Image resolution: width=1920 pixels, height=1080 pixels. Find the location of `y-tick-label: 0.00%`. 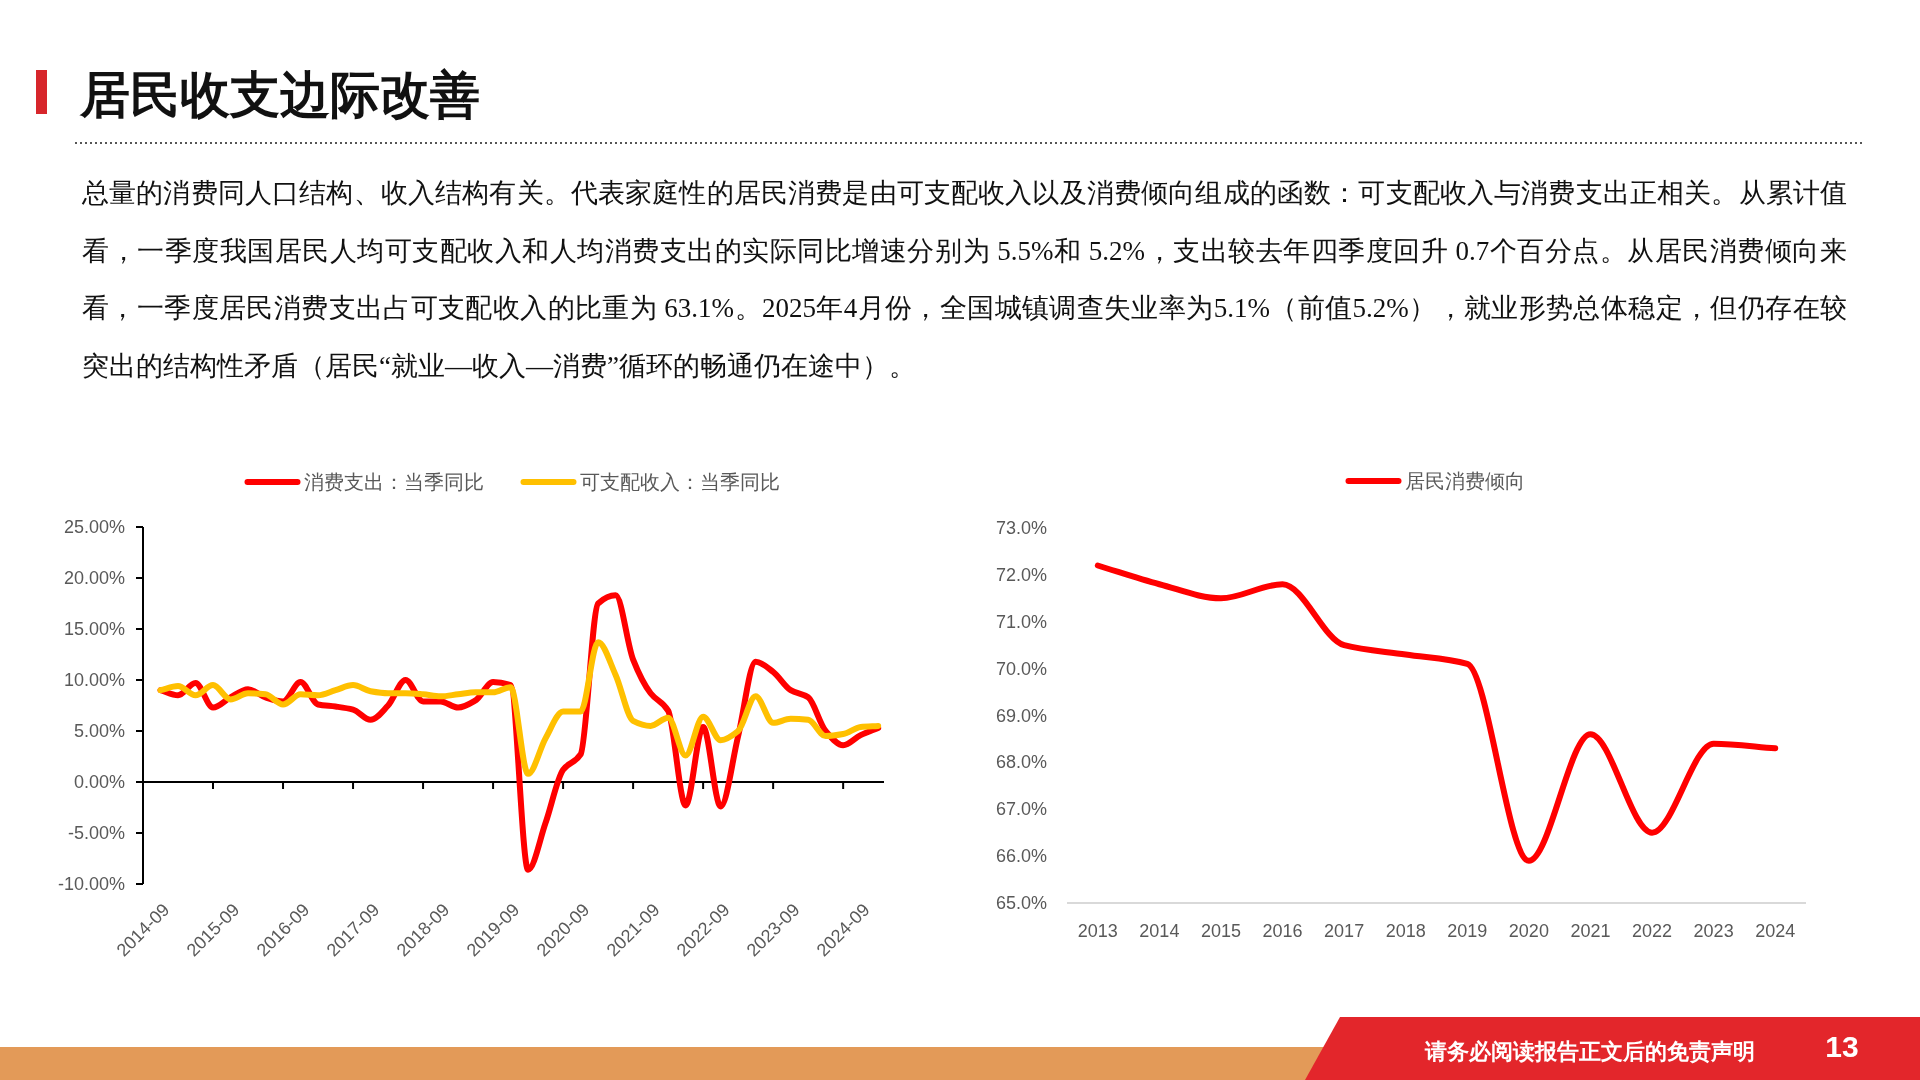

y-tick-label: 0.00% is located at coordinates (99, 782).